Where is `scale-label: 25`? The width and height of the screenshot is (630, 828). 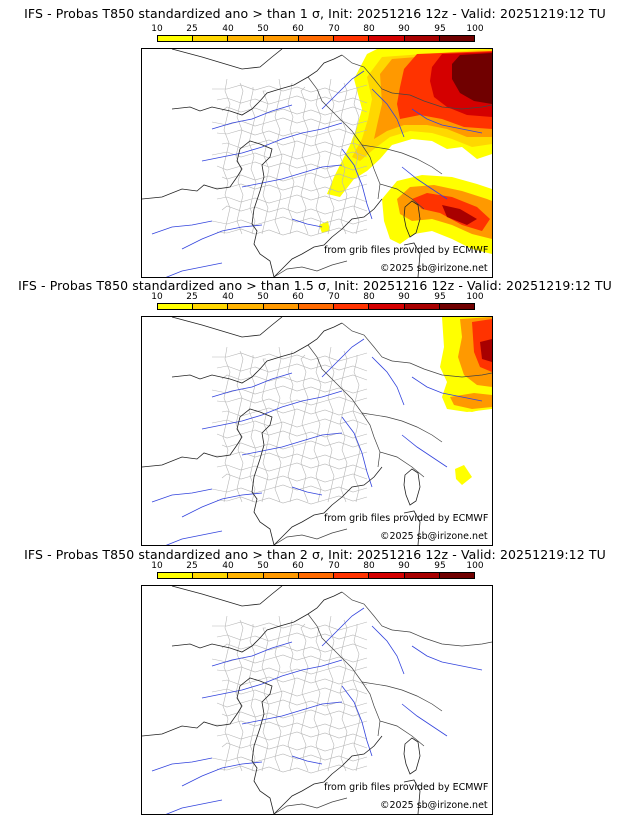
scale-label: 25 is located at coordinates (192, 297).